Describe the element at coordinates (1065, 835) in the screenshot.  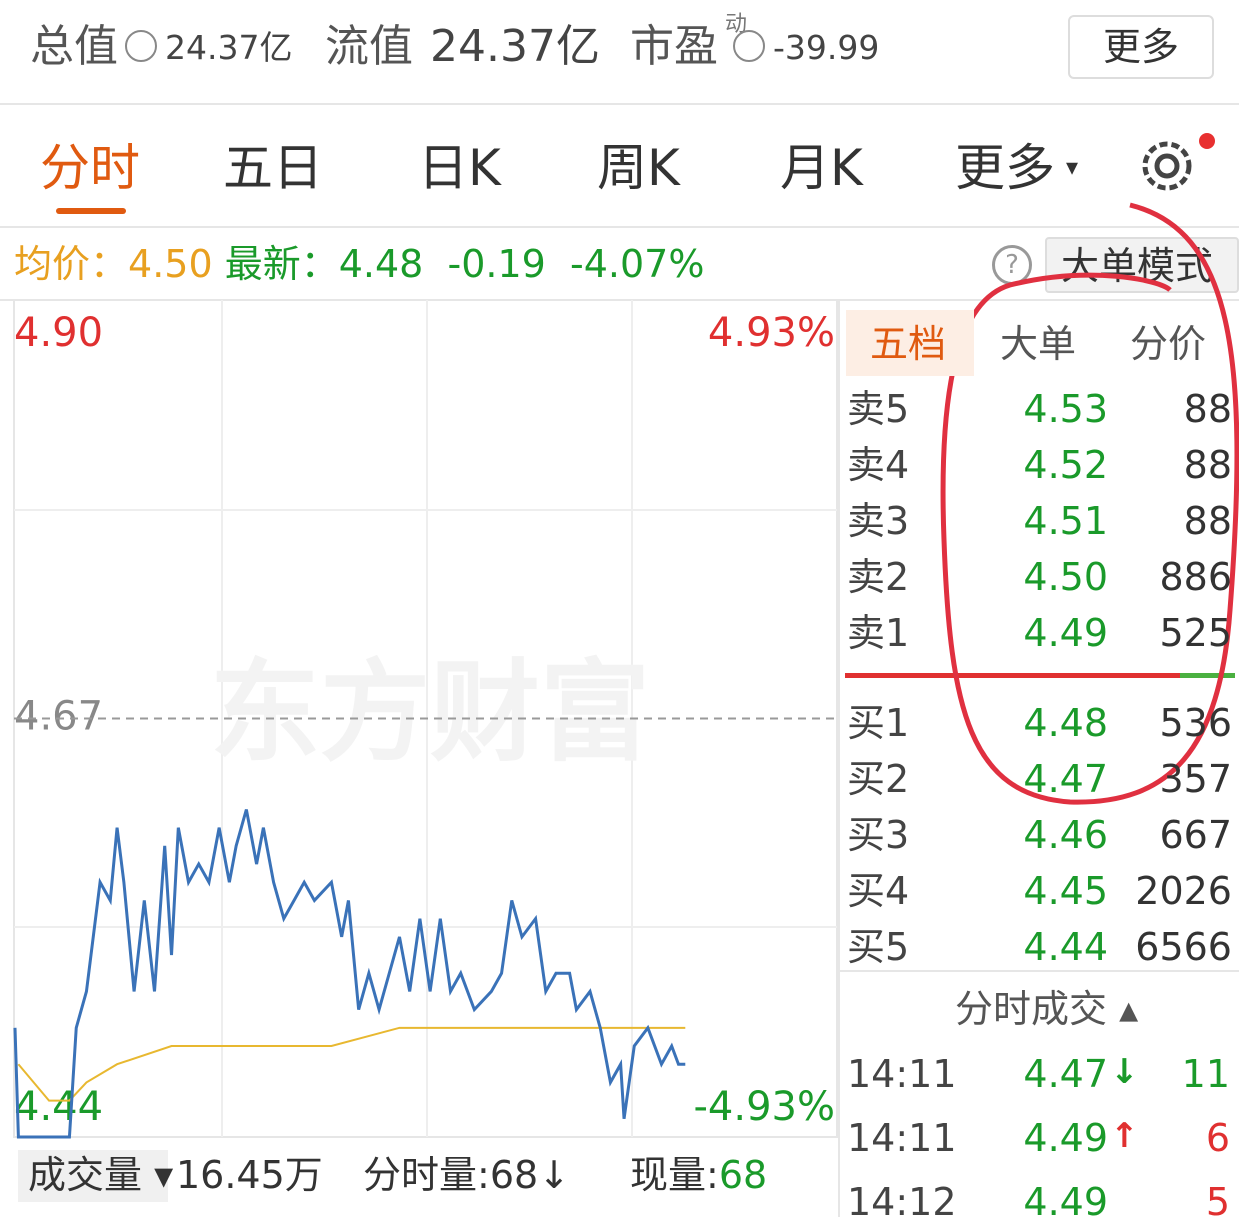
I see `book-price: 4.46` at that location.